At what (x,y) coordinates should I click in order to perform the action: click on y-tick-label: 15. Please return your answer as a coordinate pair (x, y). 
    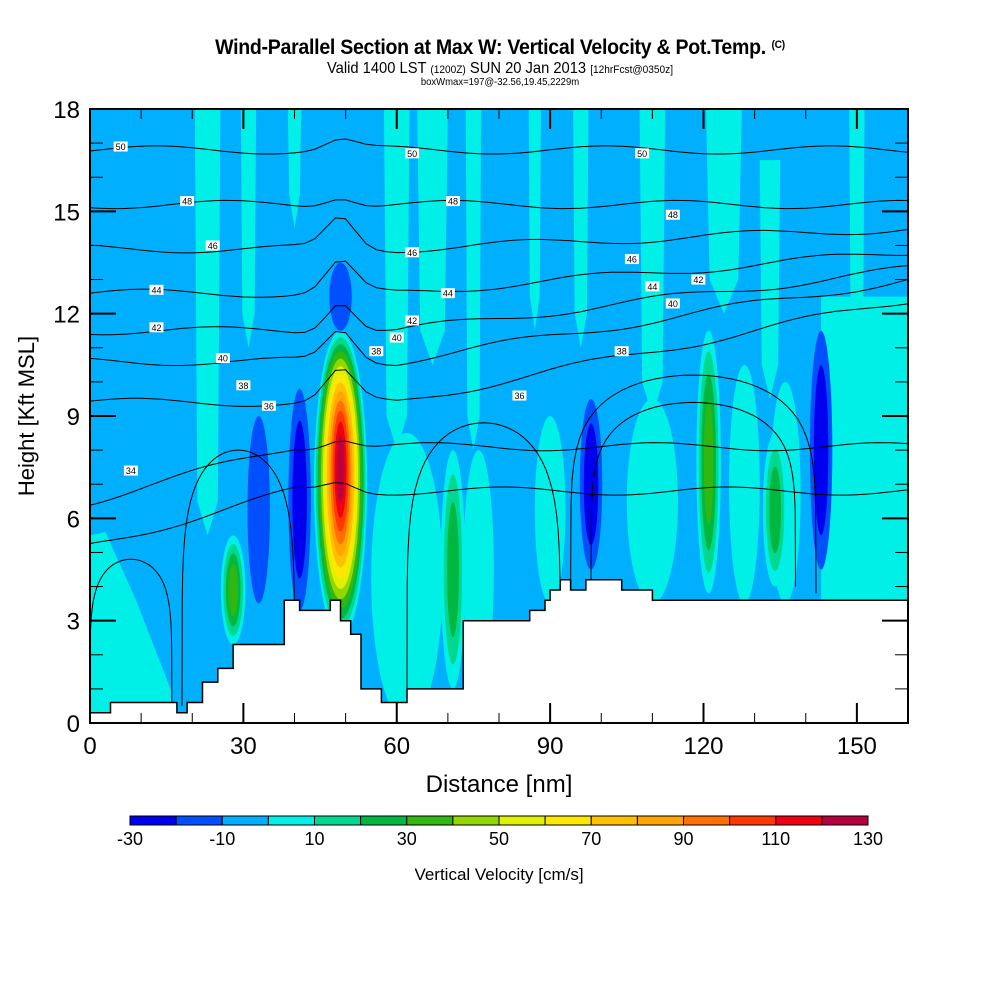
    Looking at the image, I should click on (66, 212).